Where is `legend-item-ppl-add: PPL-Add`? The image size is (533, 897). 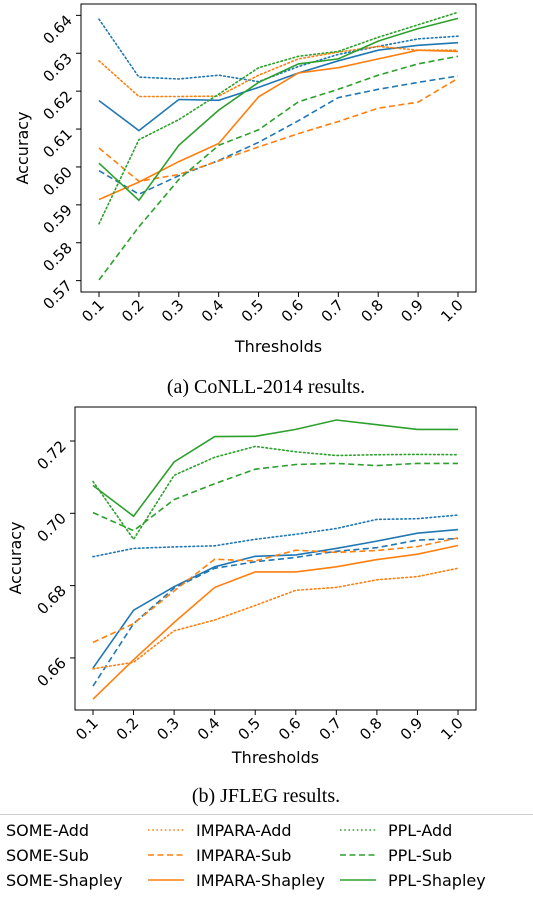 legend-item-ppl-add: PPL-Add is located at coordinates (396, 830).